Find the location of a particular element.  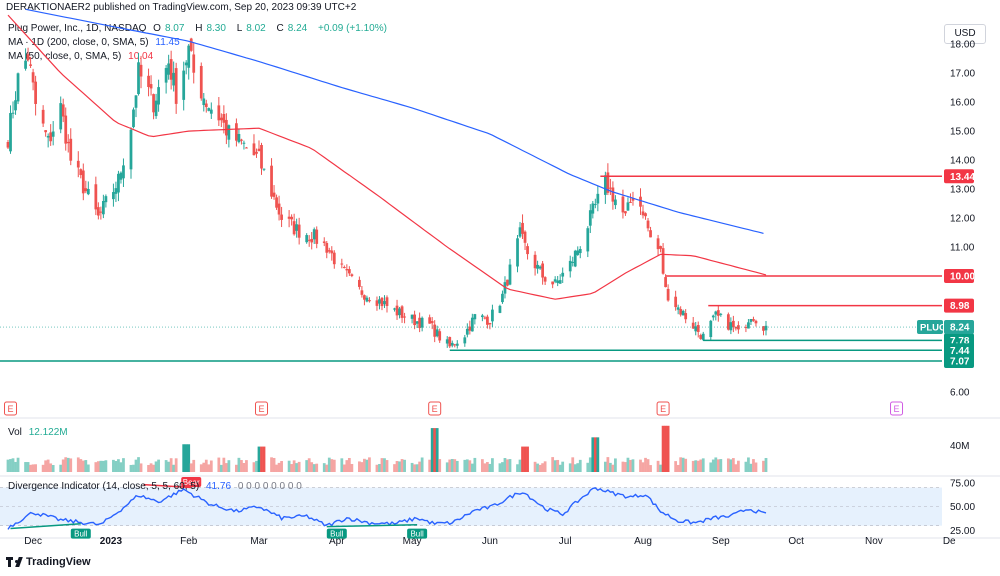

level-badge-label: 7.78 is located at coordinates (960, 341).